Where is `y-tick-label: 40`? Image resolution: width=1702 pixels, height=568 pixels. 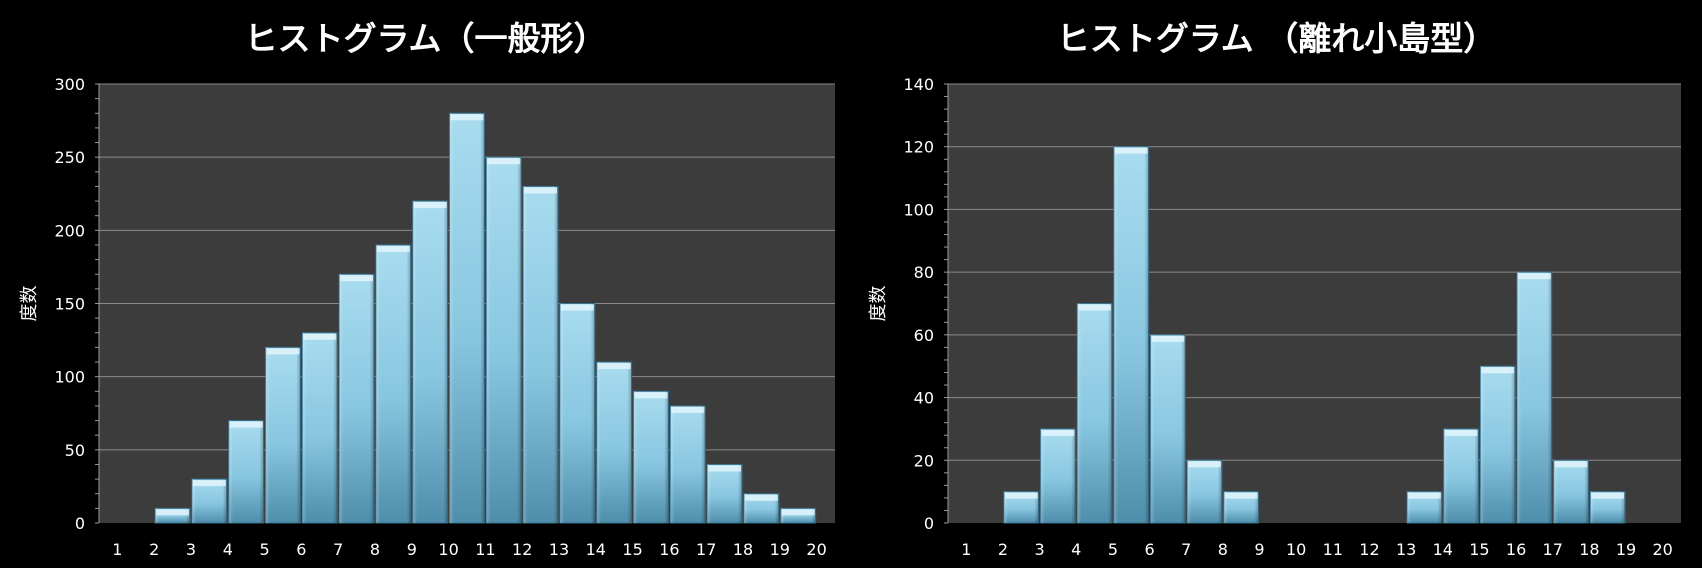
y-tick-label: 40 is located at coordinates (924, 398).